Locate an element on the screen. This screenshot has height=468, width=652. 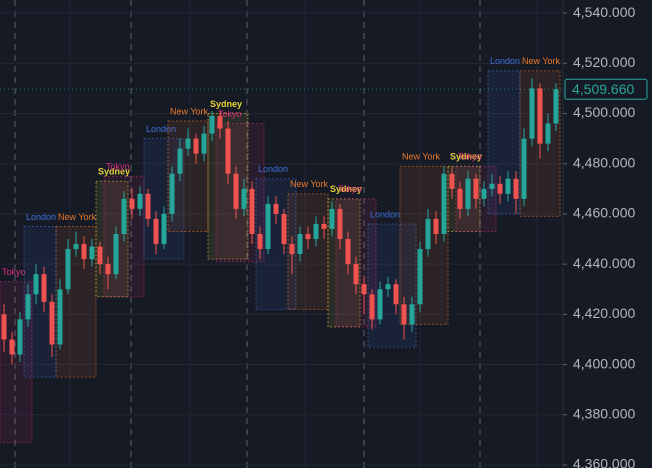
y-tick-label: 4,420.000 is located at coordinates (604, 313).